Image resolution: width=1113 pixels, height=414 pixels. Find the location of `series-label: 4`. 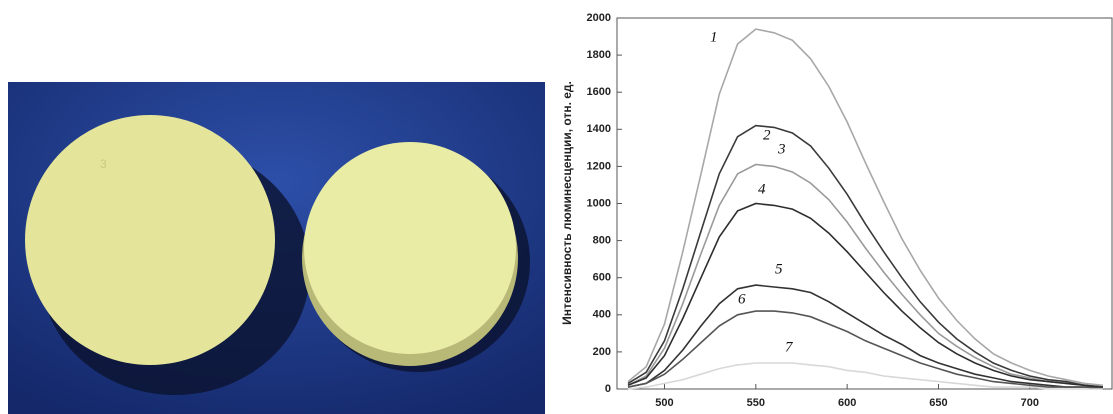

series-label: 4 is located at coordinates (762, 189).